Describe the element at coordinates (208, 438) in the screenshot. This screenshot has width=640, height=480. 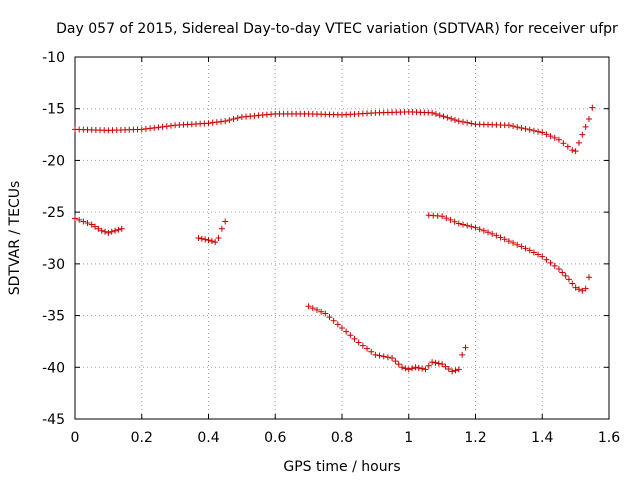
I see `x-tick-label: 0.4` at that location.